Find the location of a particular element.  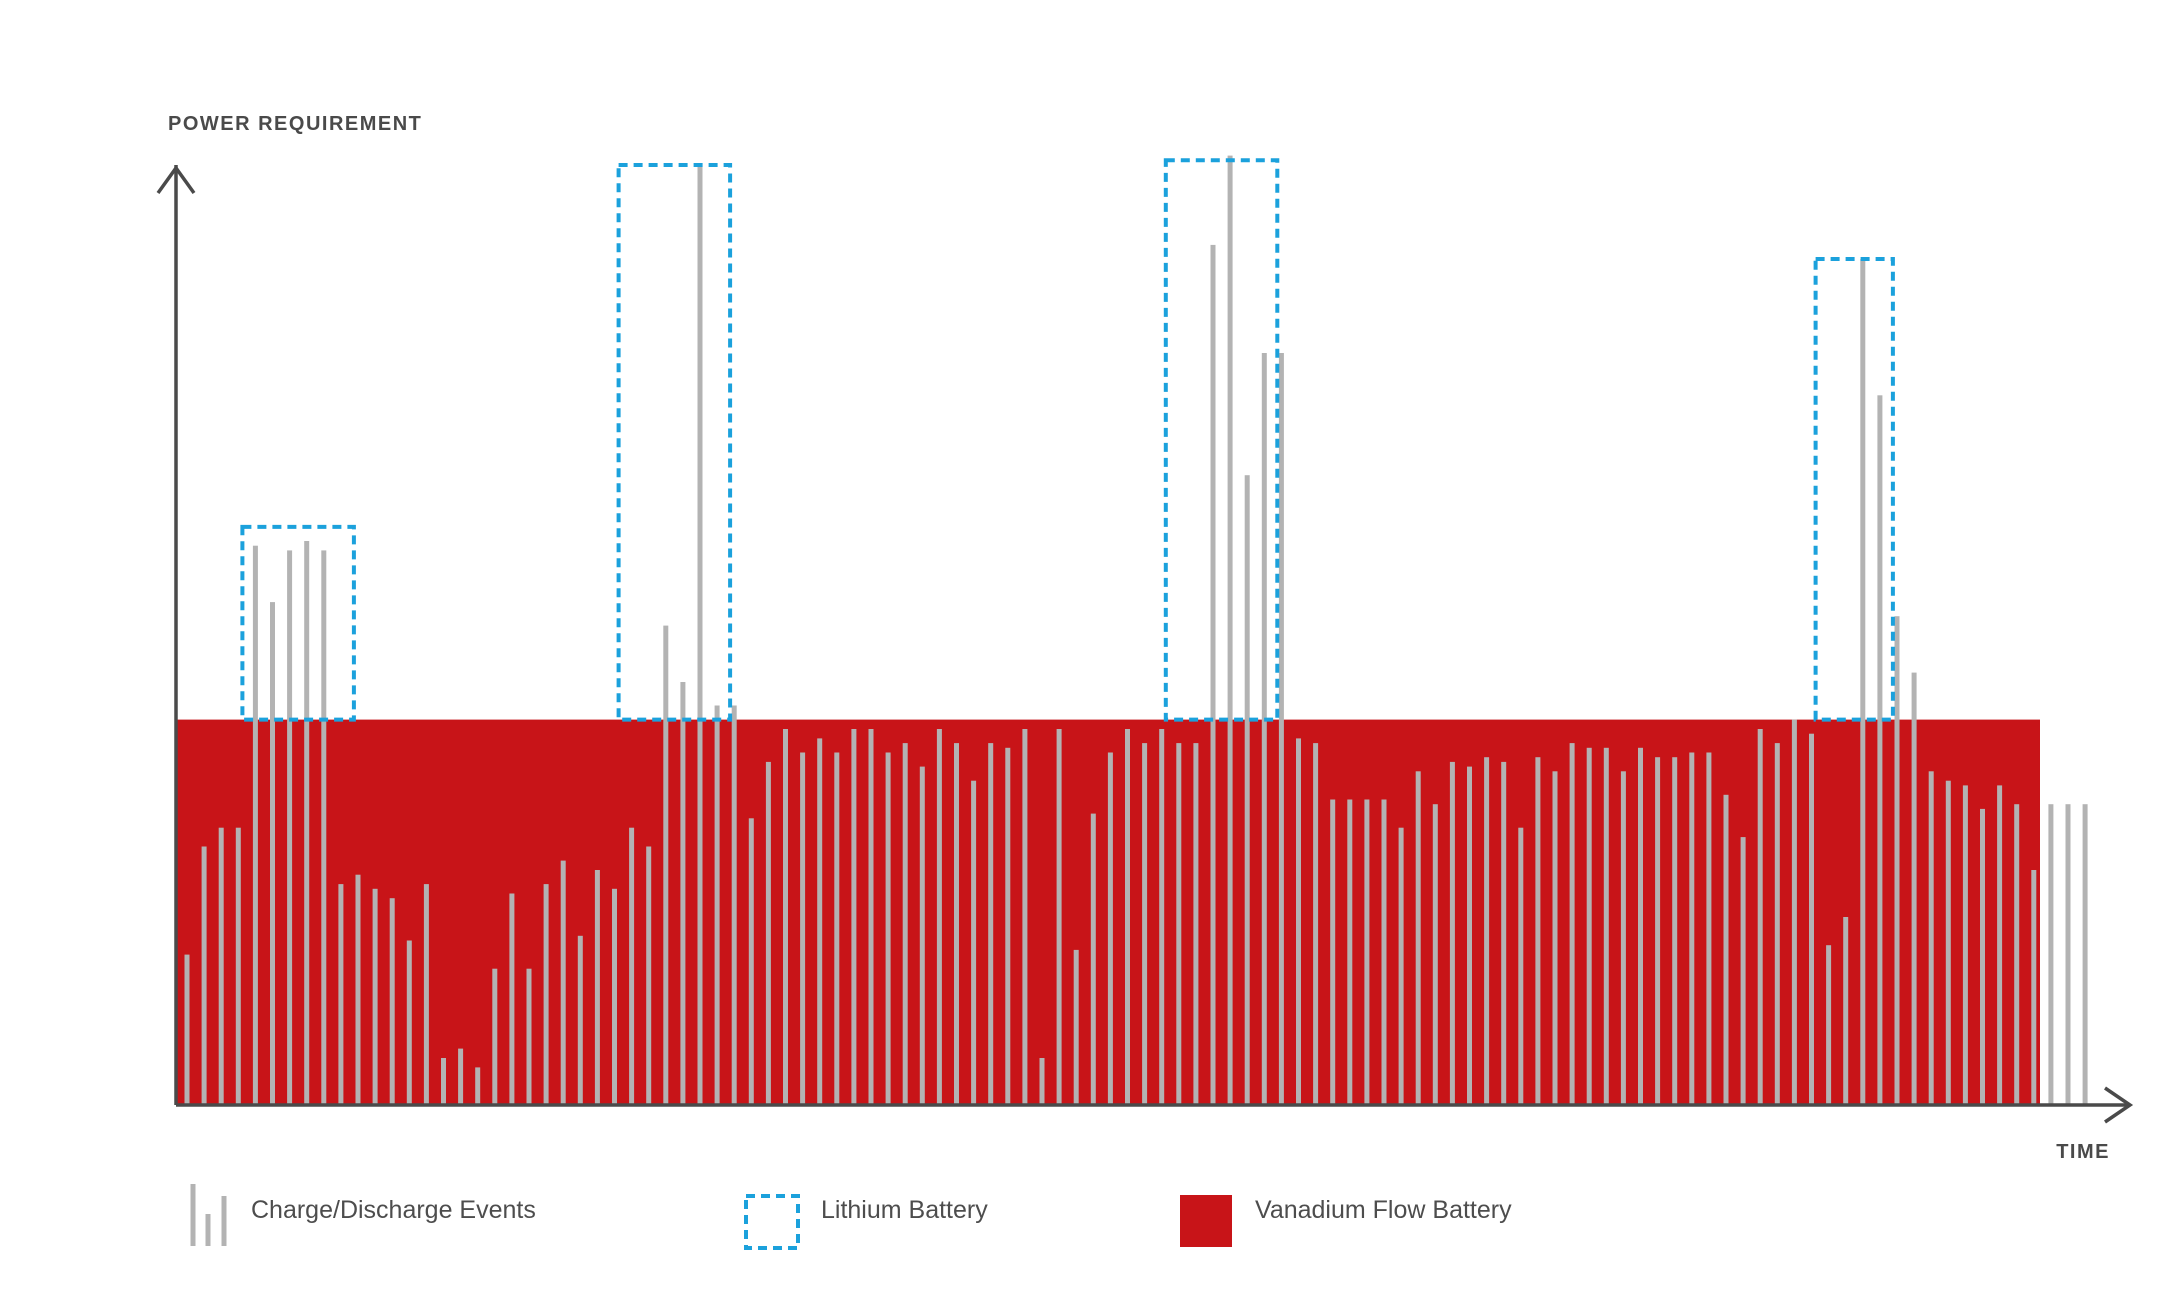

legend-red-square is located at coordinates (1206, 1221).